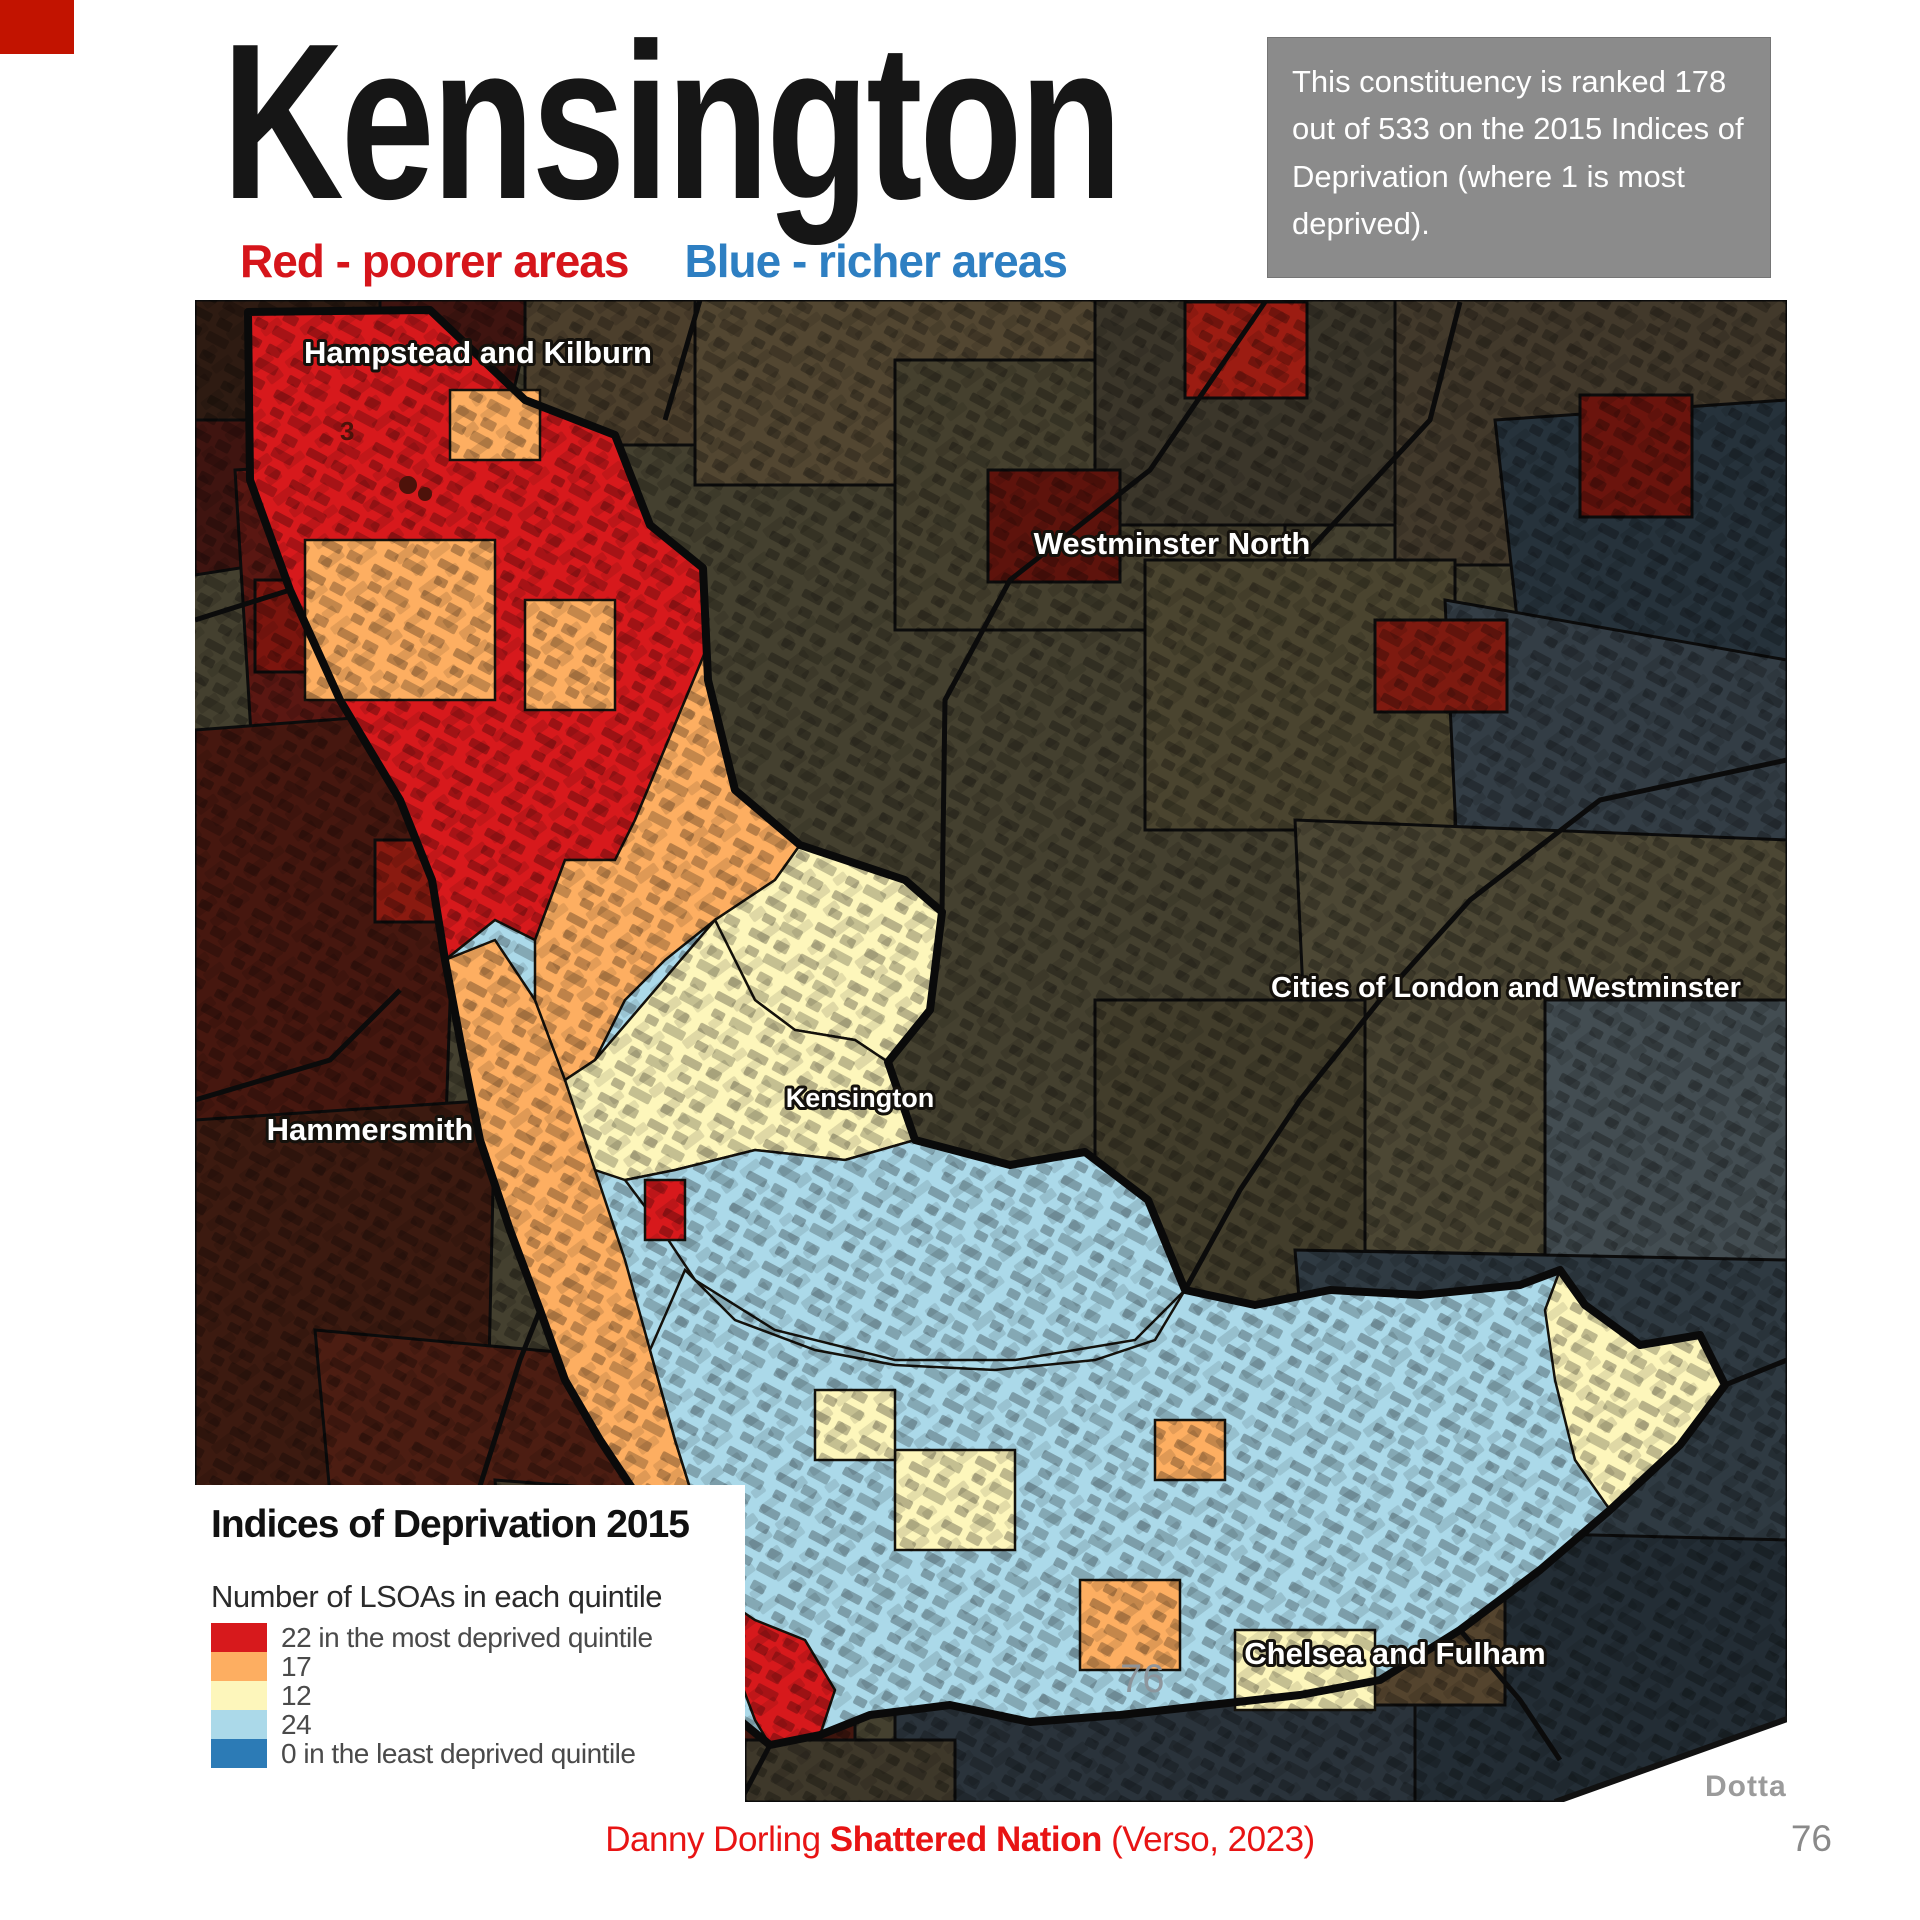 The height and width of the screenshot is (1920, 1920). What do you see at coordinates (471, 1666) in the screenshot?
I see `legend-row-q2: 17` at bounding box center [471, 1666].